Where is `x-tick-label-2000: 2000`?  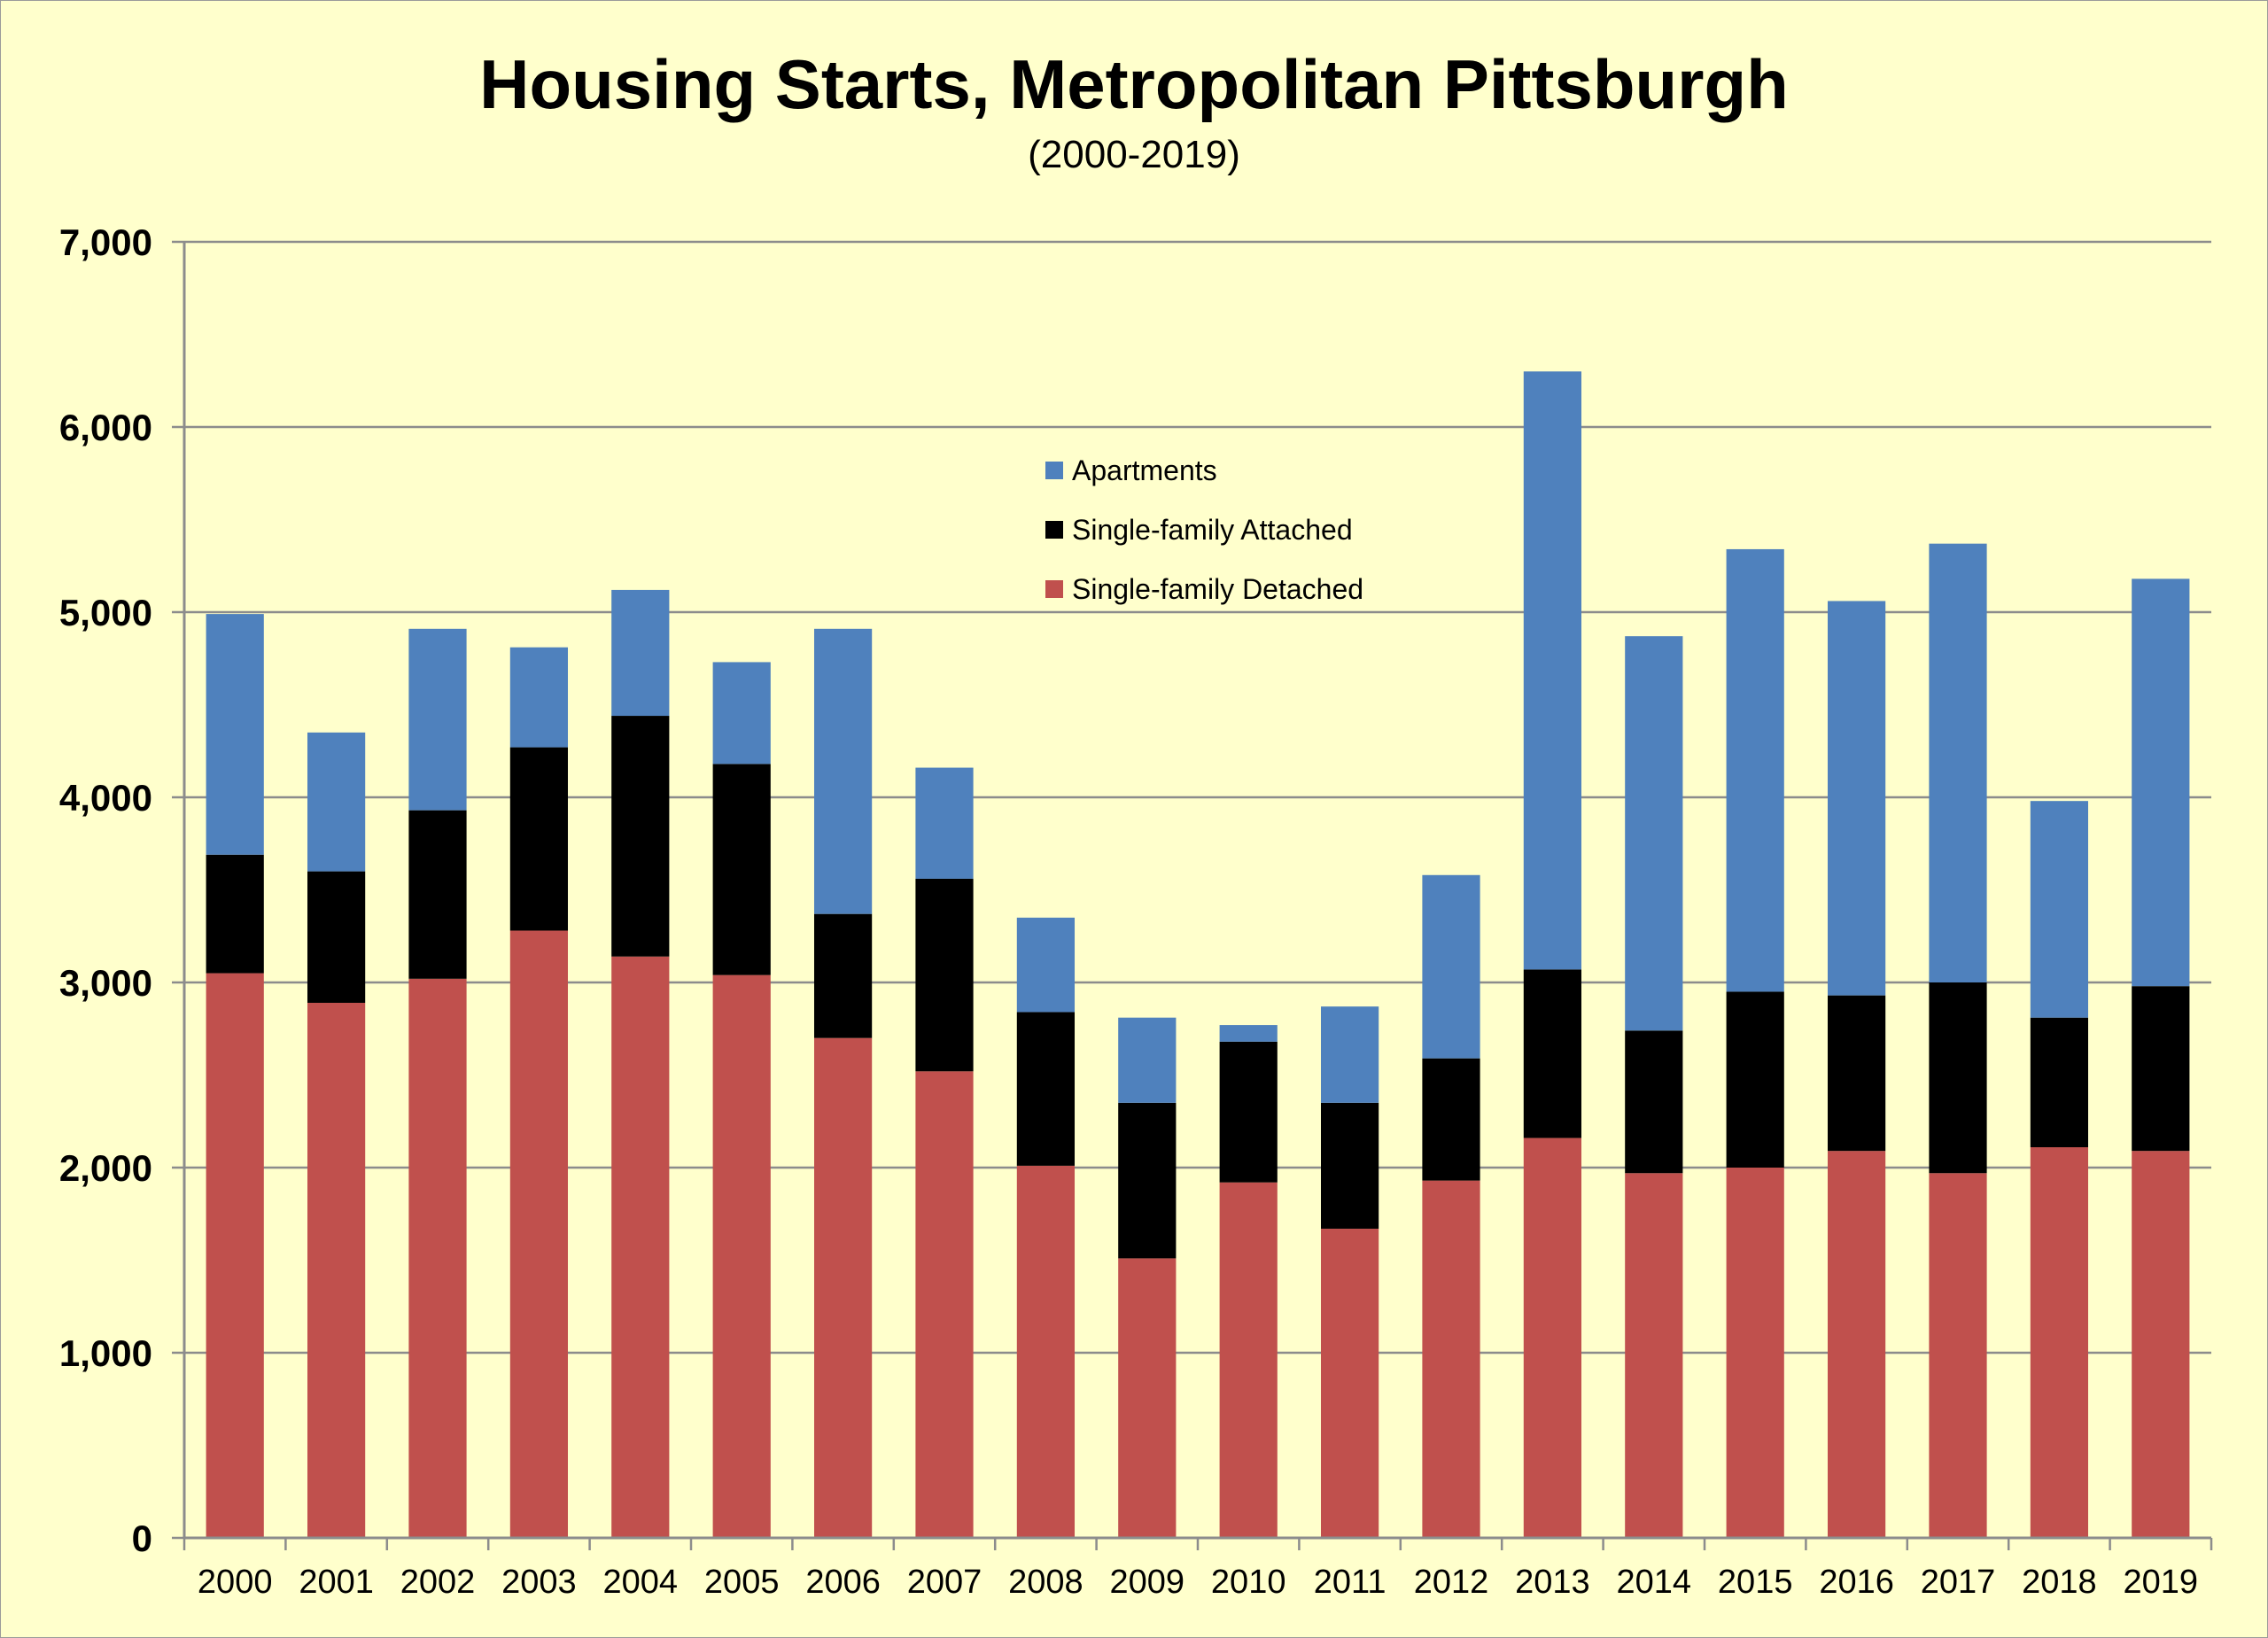 x-tick-label-2000: 2000 is located at coordinates (236, 1582).